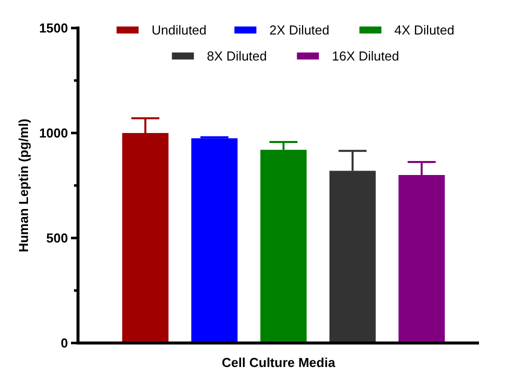 This screenshot has height=380, width=519. What do you see at coordinates (214, 240) in the screenshot?
I see `bar` at bounding box center [214, 240].